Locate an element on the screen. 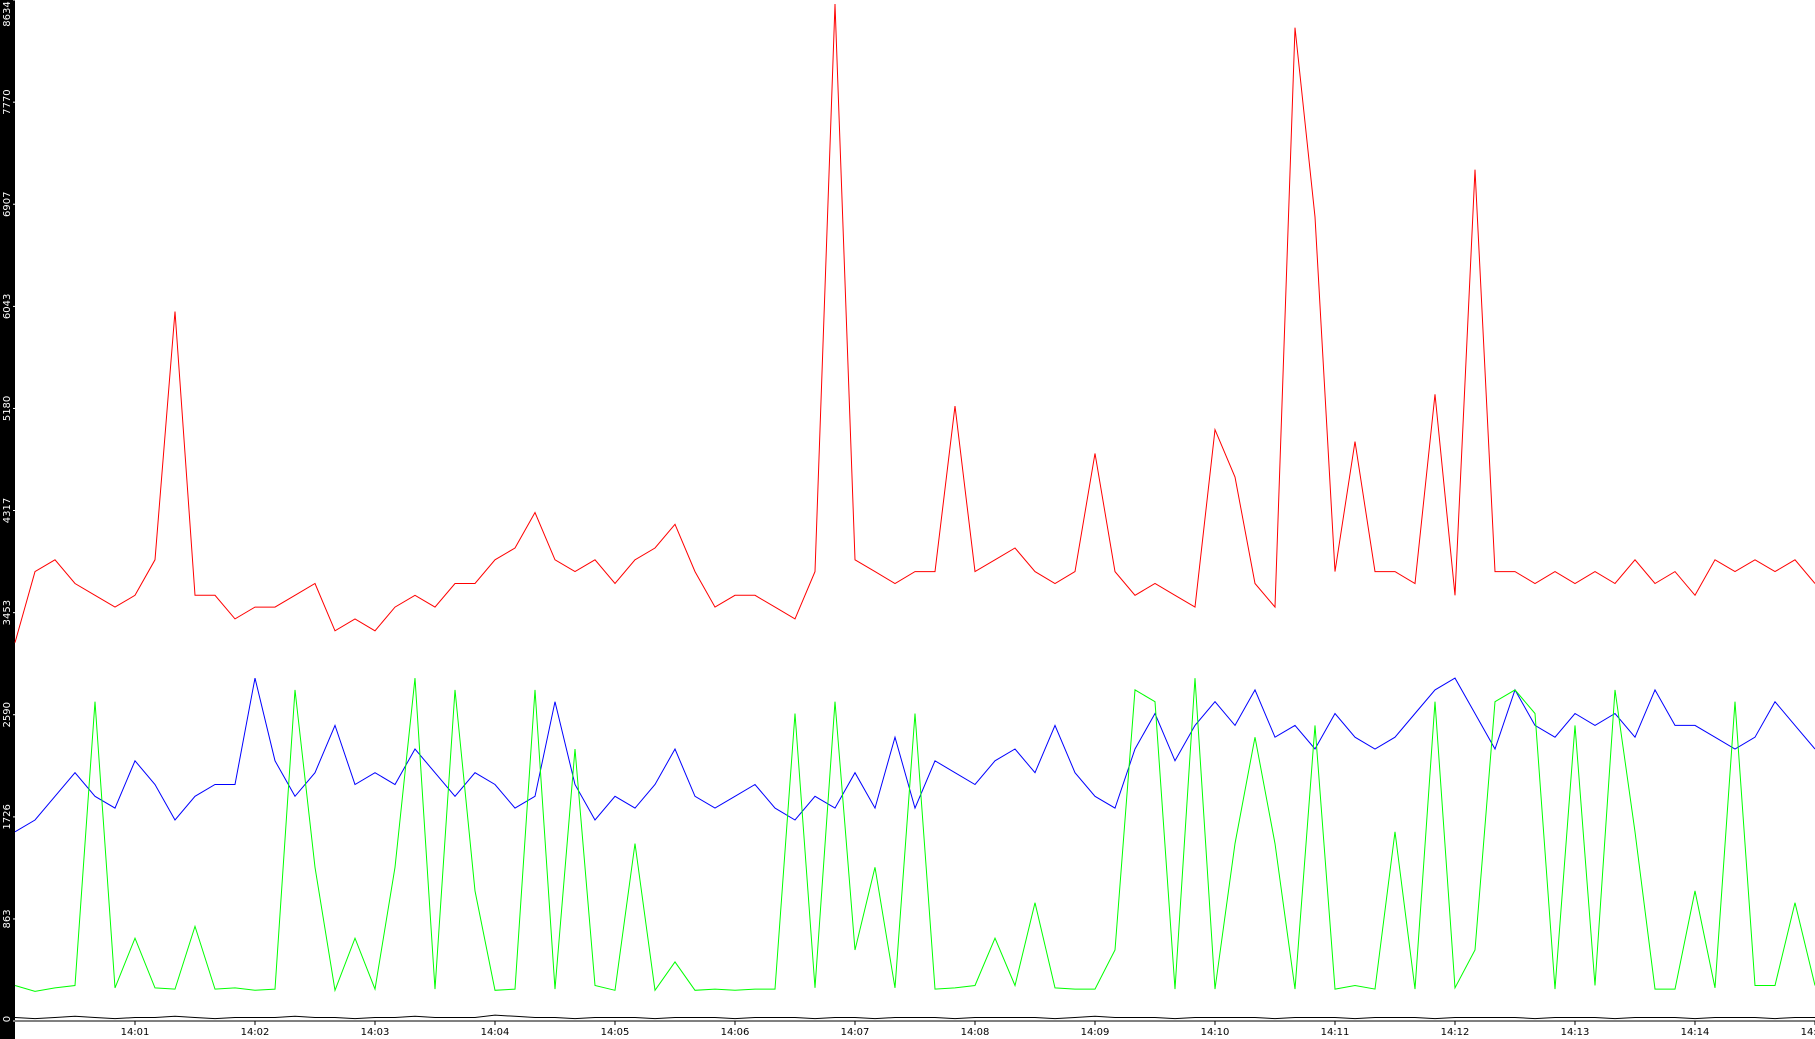  x-tick-label: 14:15 is located at coordinates (1808, 1032).